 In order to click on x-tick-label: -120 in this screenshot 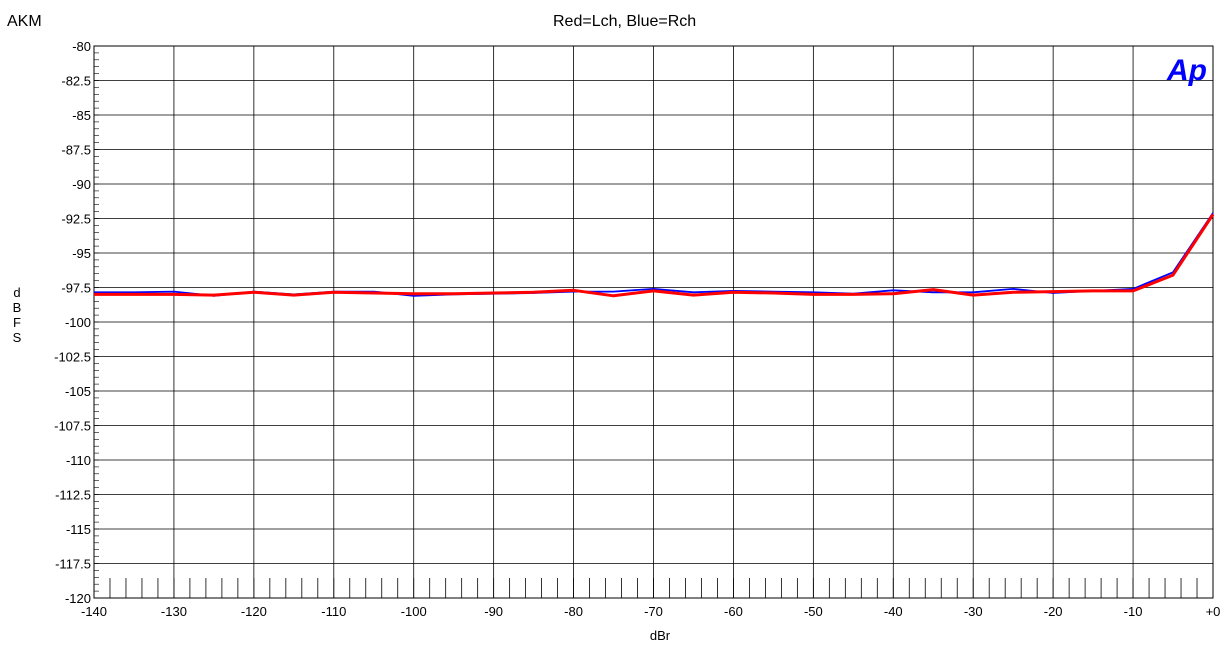, I will do `click(254, 611)`.